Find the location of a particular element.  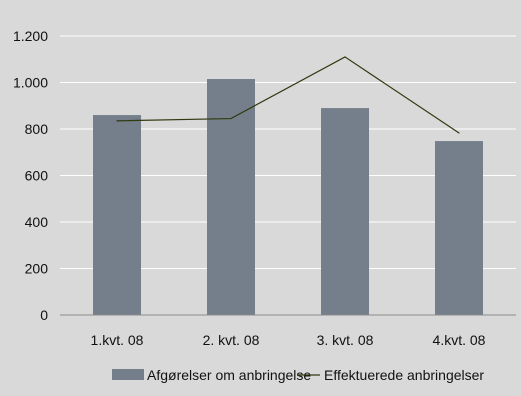

x-tick-label: 1.kvt. 08 is located at coordinates (117, 340).